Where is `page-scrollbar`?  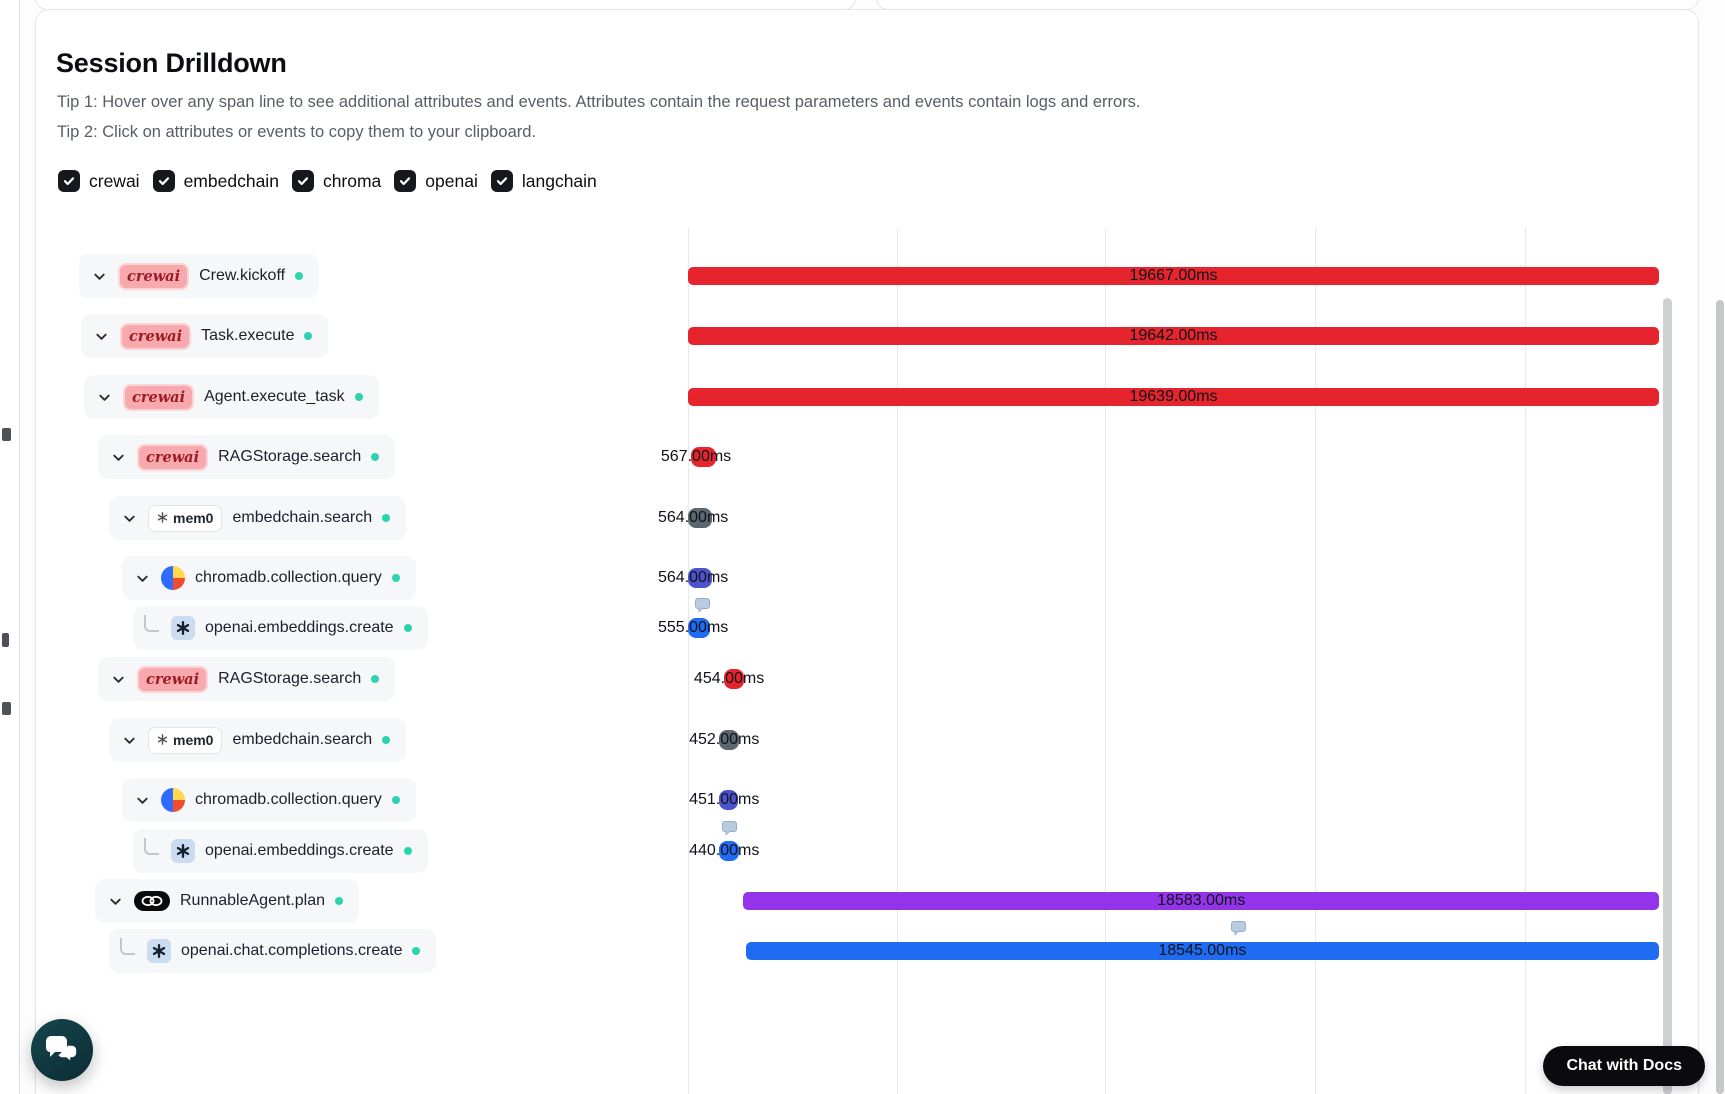
page-scrollbar is located at coordinates (1720, 697).